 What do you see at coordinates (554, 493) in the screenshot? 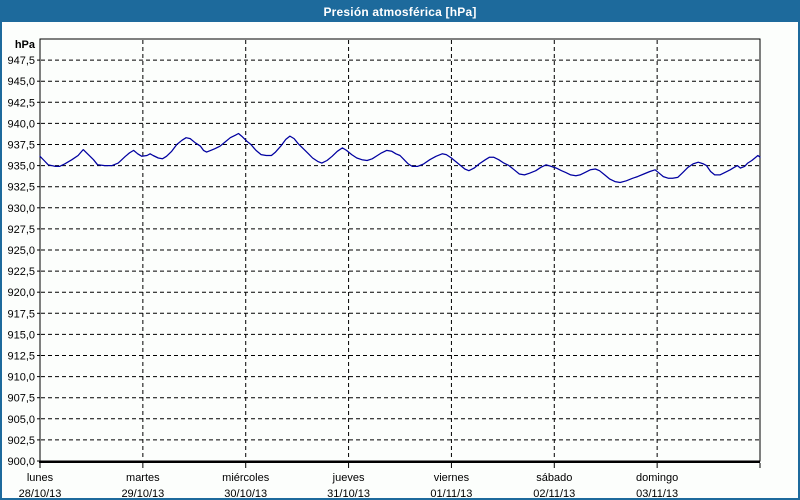
I see `day-date-label: 02/11/13` at bounding box center [554, 493].